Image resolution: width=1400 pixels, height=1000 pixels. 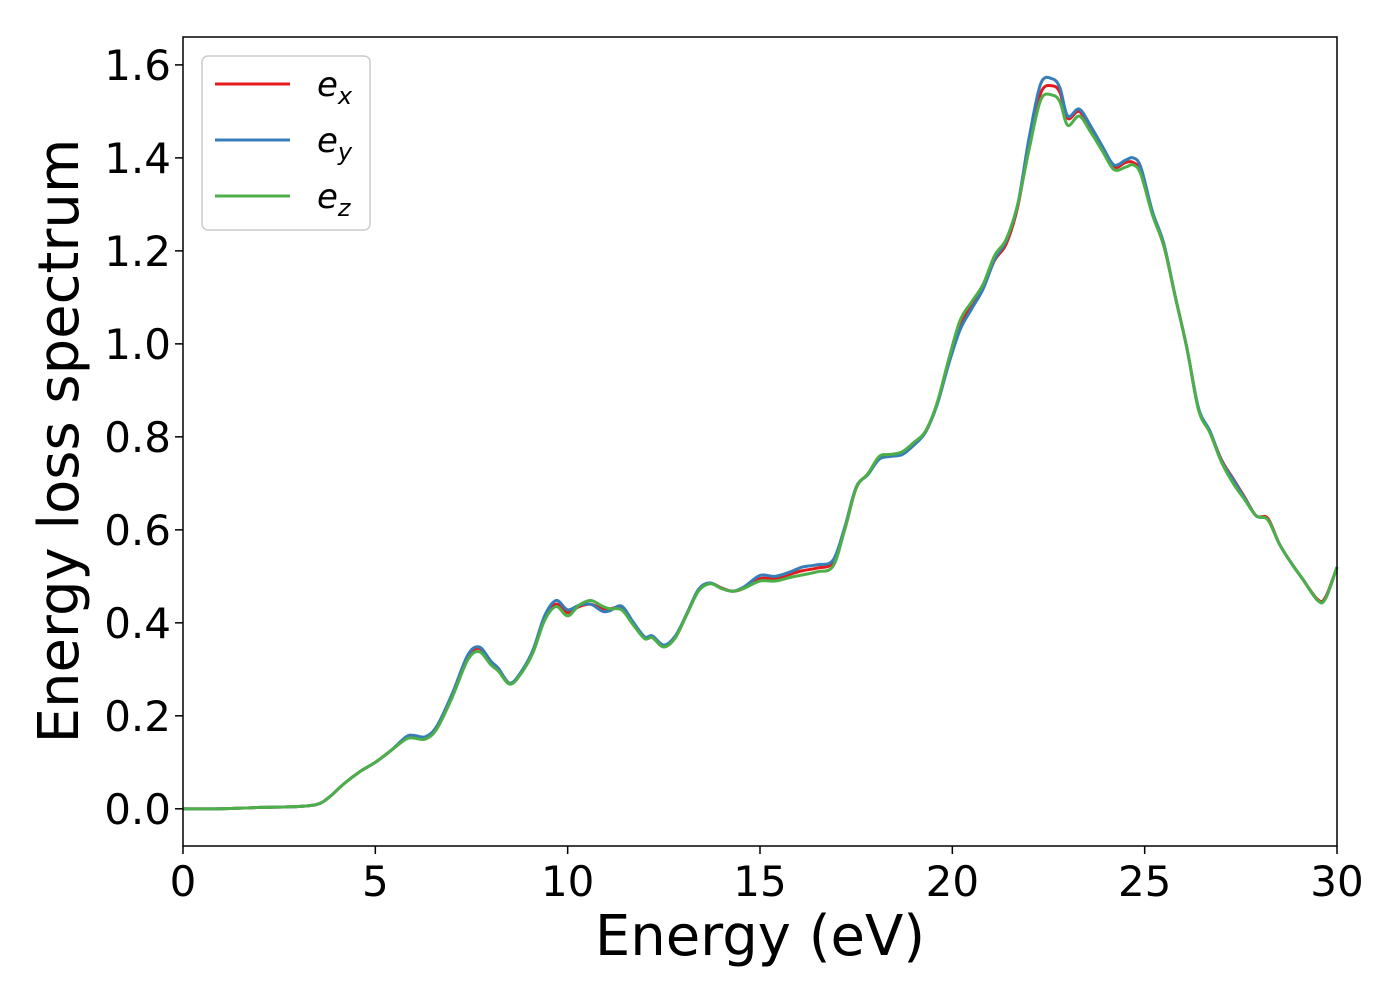 What do you see at coordinates (1336, 881) in the screenshot?
I see `x-tick-label: 30` at bounding box center [1336, 881].